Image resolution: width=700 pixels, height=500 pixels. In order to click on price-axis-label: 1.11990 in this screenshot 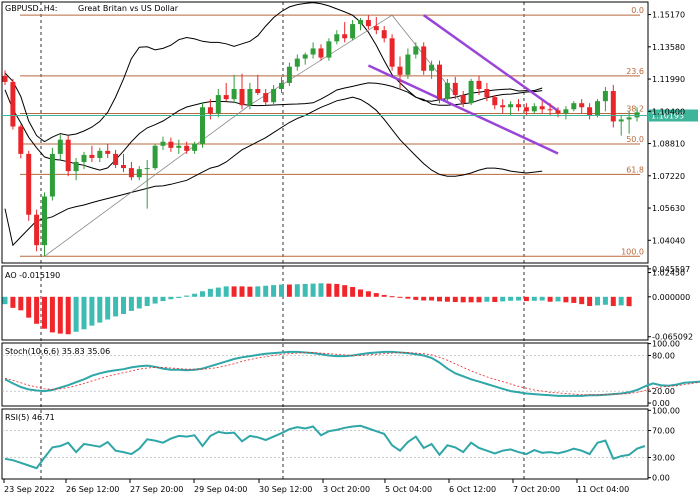, I will do `click(668, 79)`.